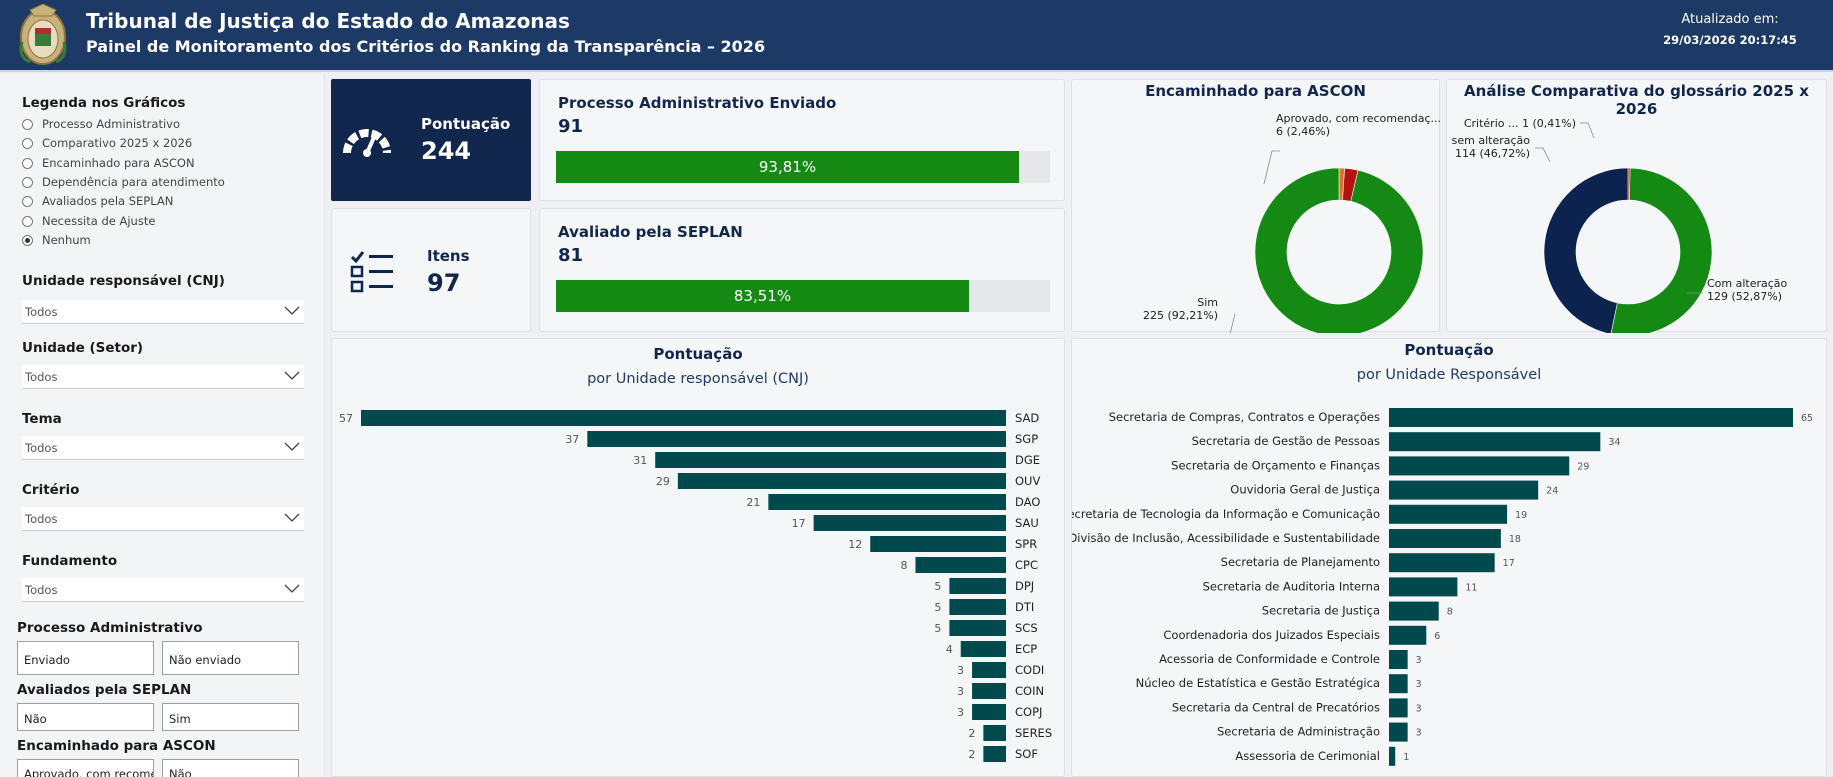  I want to click on legend-option-ascon: Encaminhado para ASCON, so click(108, 163).